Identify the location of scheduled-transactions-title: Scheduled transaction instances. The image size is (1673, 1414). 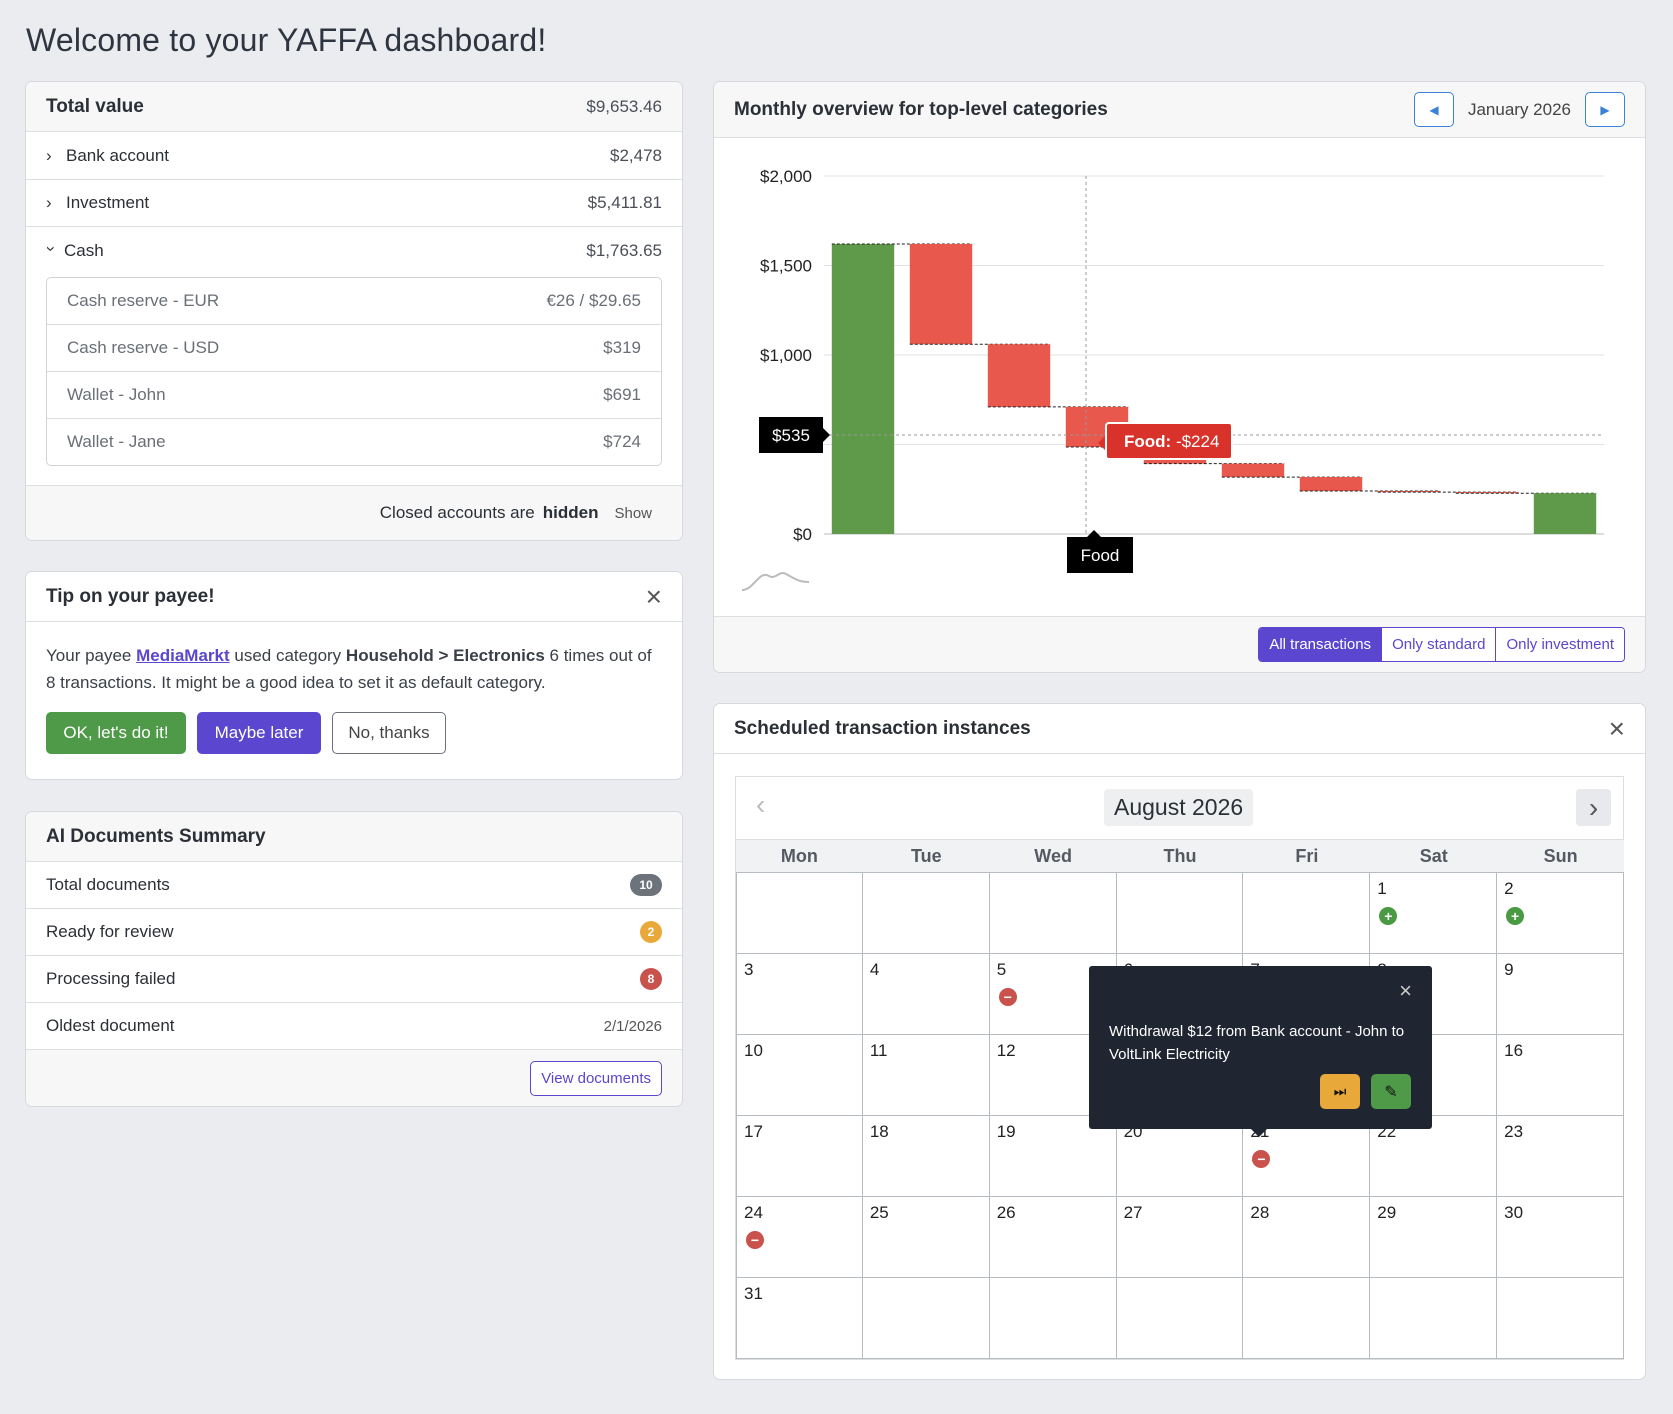
(882, 728).